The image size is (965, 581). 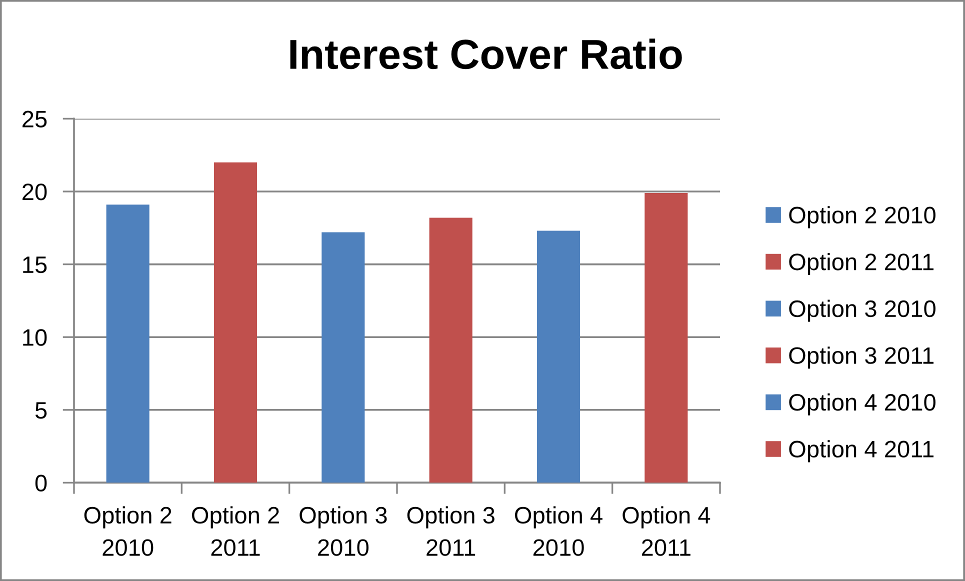 What do you see at coordinates (343, 531) in the screenshot?
I see `x-tick-label: Option 3 2010` at bounding box center [343, 531].